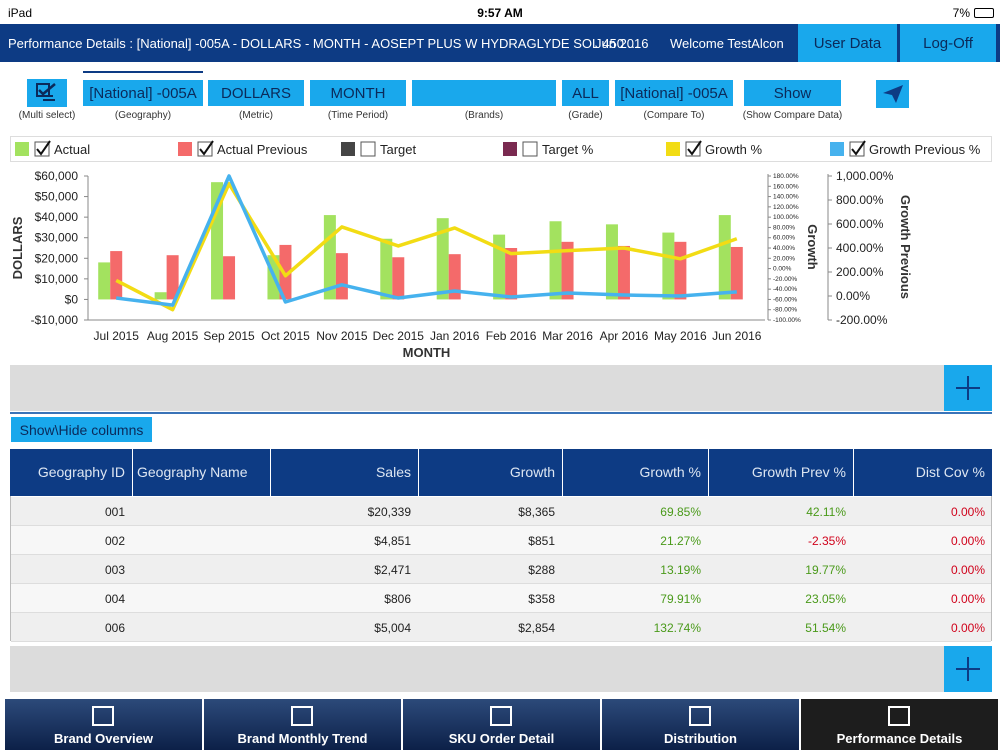  Describe the element at coordinates (143, 115) in the screenshot. I see `filter-caption: (Geography)` at that location.